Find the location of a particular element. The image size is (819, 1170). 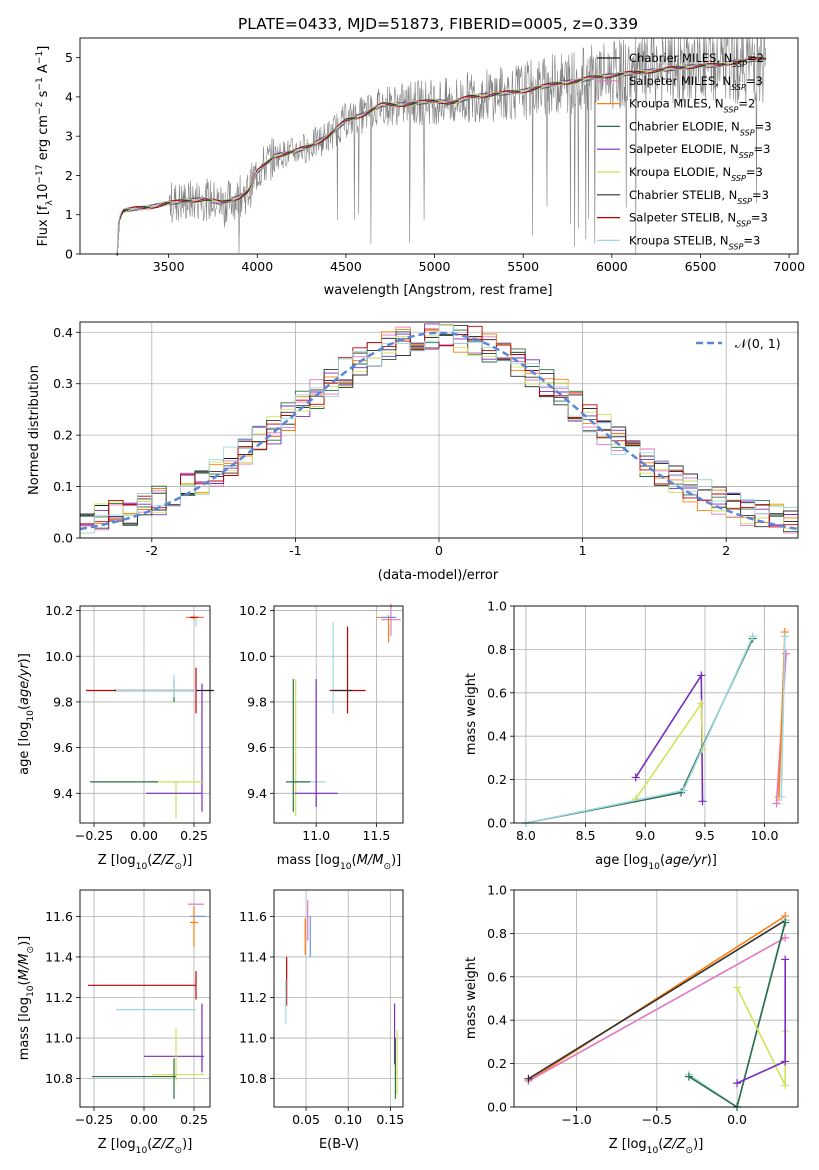

y-tick-label: 5 is located at coordinates (69, 57).